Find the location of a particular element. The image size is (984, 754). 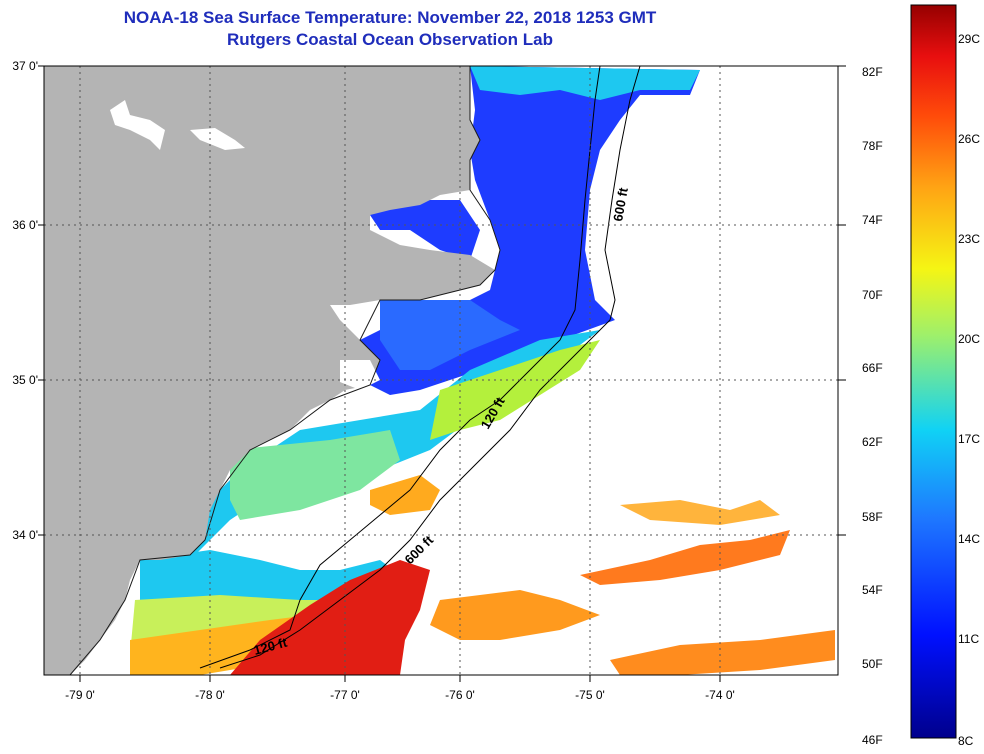

lon-label: -74 0' is located at coordinates (720, 695).